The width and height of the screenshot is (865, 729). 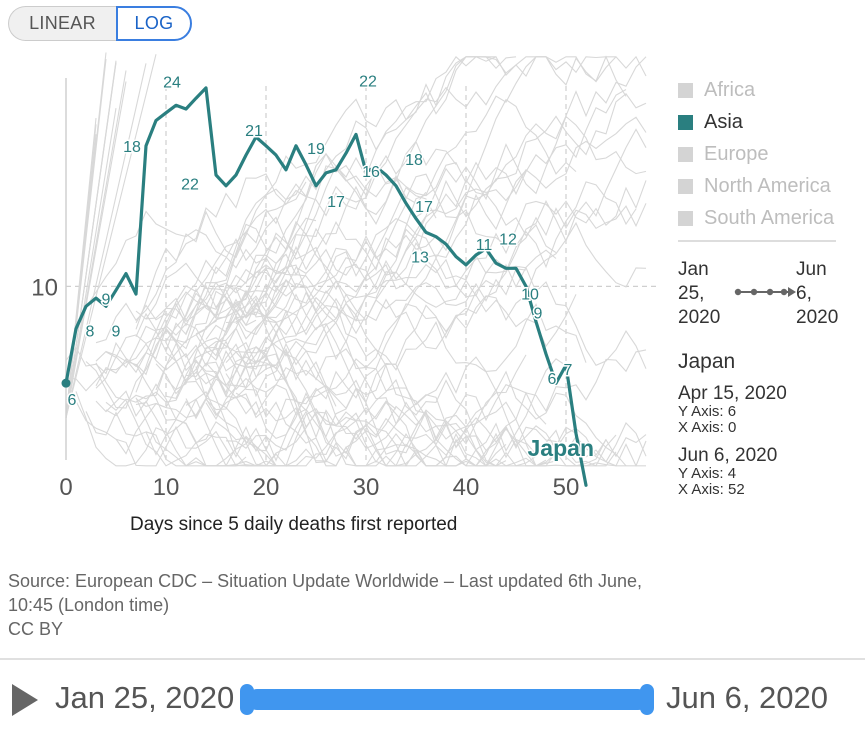 I want to click on legend-item-europe: Europe, so click(x=768, y=154).